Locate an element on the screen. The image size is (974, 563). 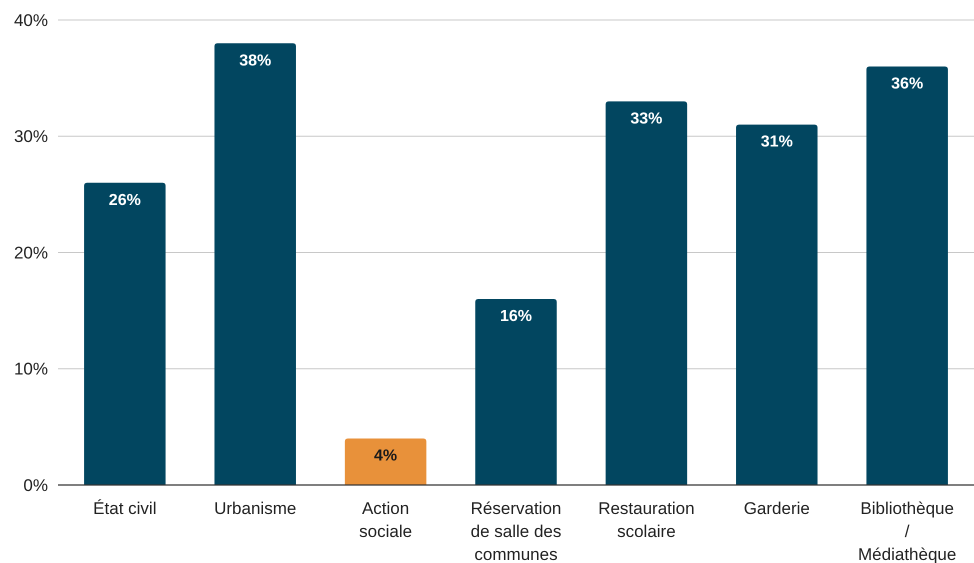
y-tick-label: 10% is located at coordinates (31, 369).